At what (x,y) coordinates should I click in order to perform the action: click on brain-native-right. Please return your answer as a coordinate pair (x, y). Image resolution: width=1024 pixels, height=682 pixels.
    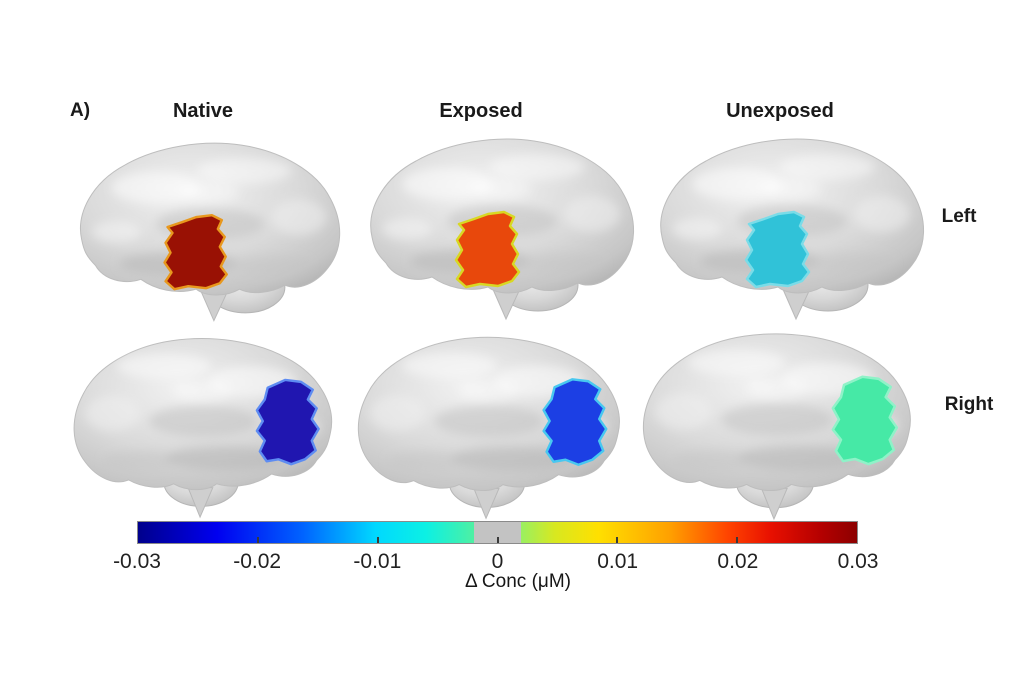
    Looking at the image, I should click on (203, 425).